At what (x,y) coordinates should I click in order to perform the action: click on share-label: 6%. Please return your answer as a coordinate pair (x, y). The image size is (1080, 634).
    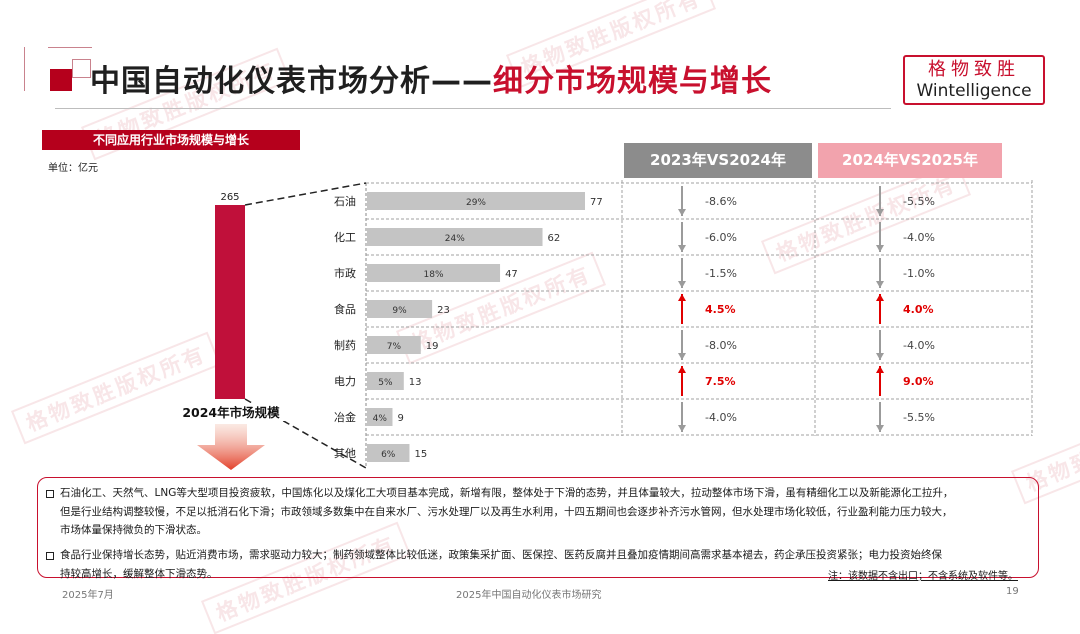
    Looking at the image, I should click on (388, 455).